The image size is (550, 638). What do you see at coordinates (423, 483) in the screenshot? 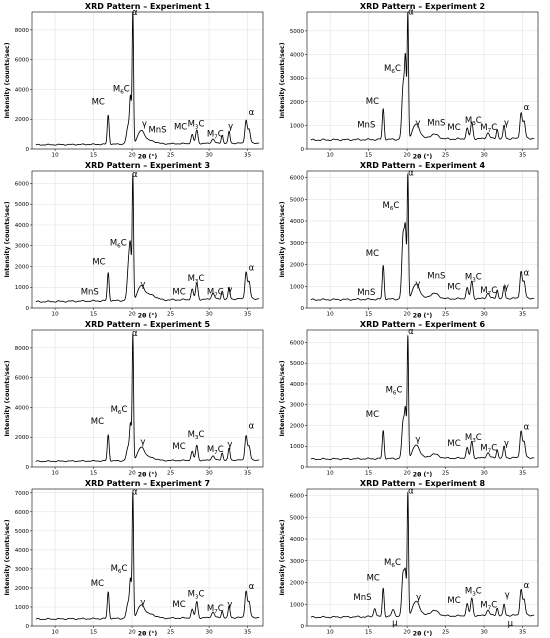
I see `chart-title: XRD Pattern – Experiment 8` at bounding box center [423, 483].